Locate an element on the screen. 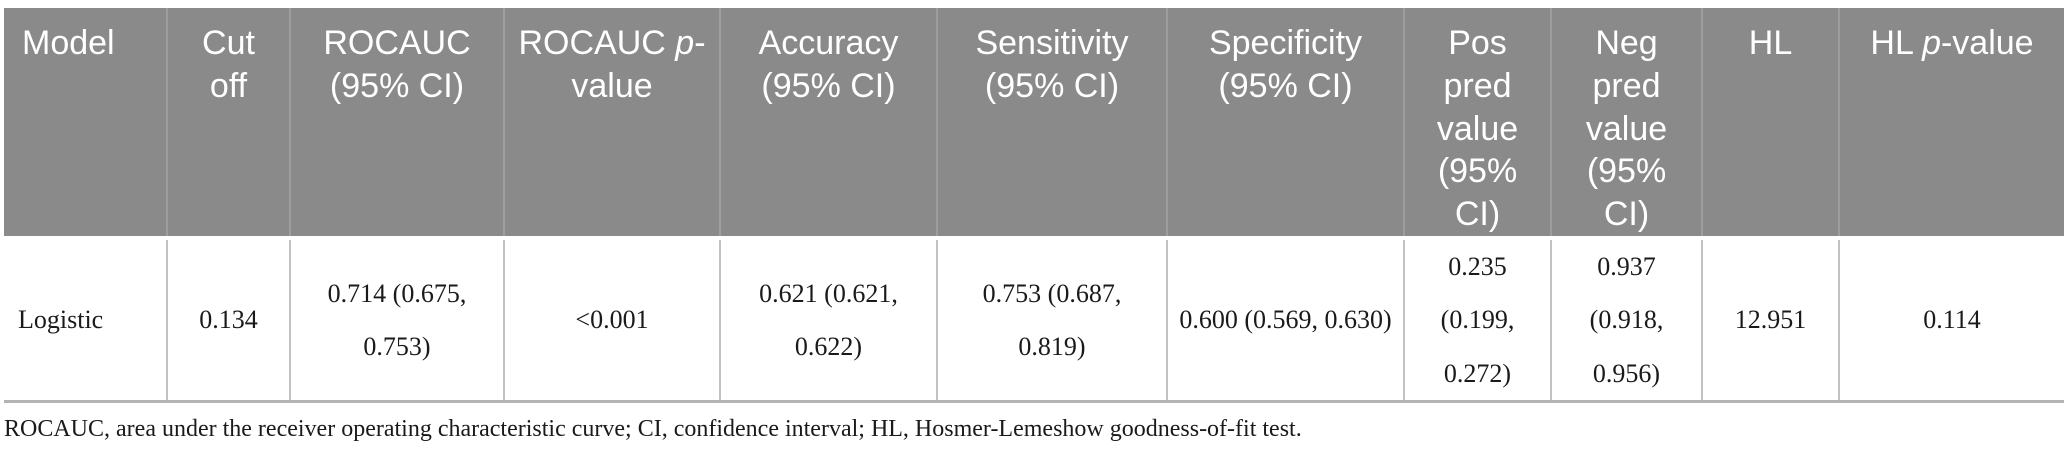 The image size is (2068, 453). col-header-hl-pvalue-post: -value is located at coordinates (1987, 43).